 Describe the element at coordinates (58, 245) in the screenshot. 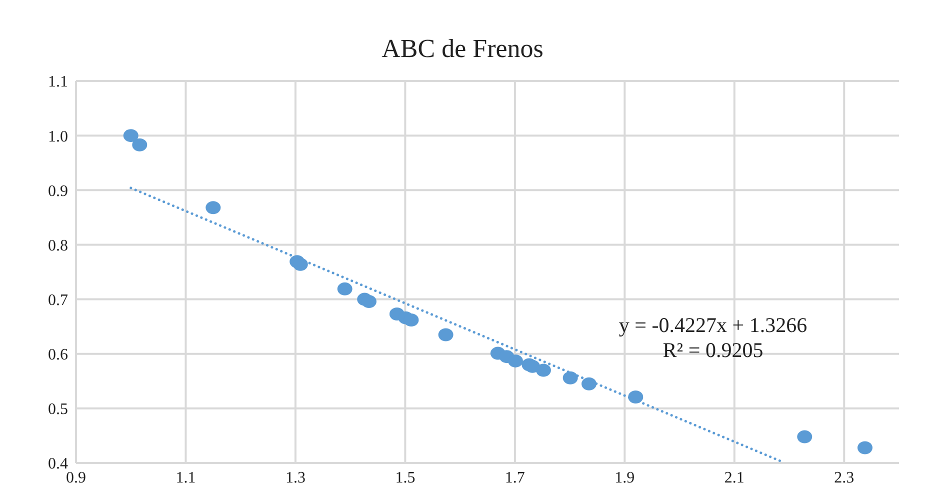

I see `y-tick-label: 0.8` at that location.